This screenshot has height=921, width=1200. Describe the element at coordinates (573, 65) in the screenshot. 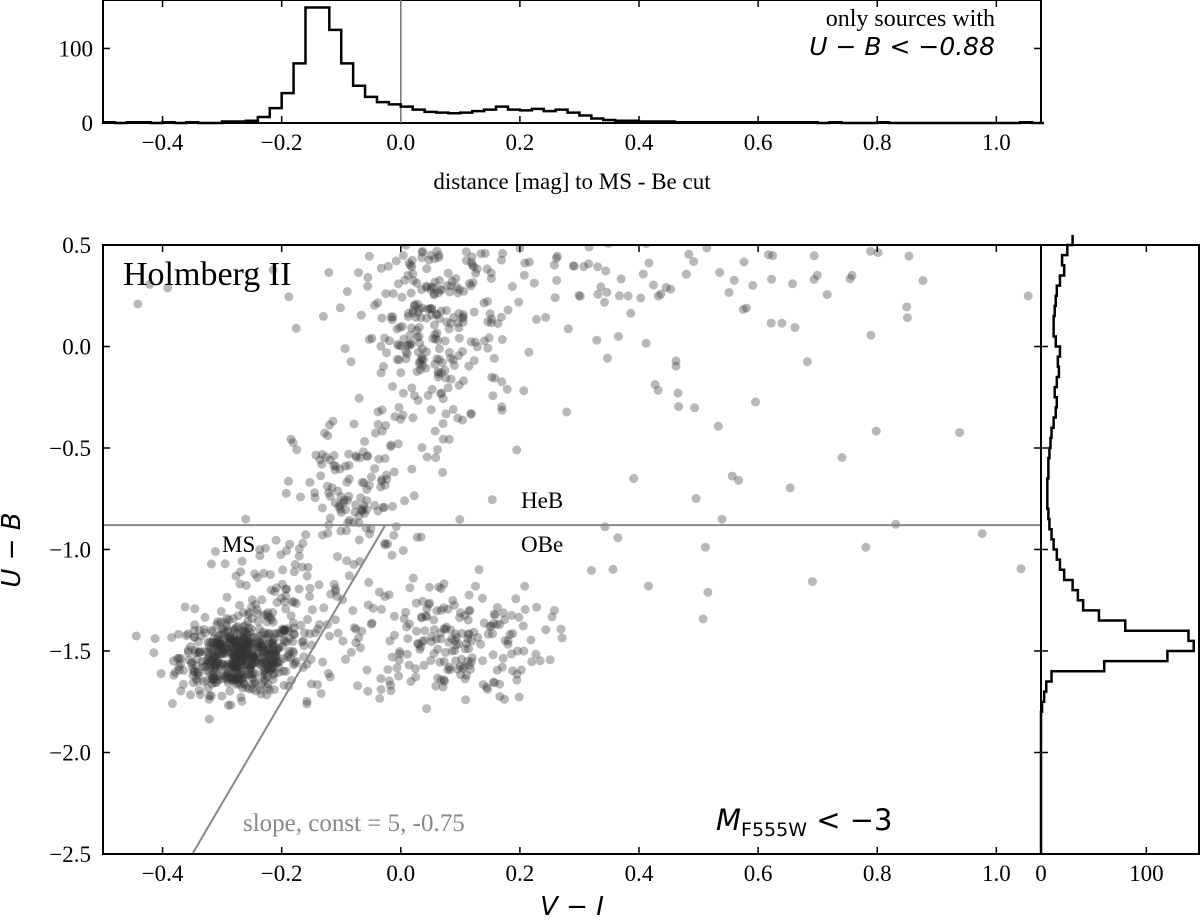

I see `top-hist-steps` at that location.